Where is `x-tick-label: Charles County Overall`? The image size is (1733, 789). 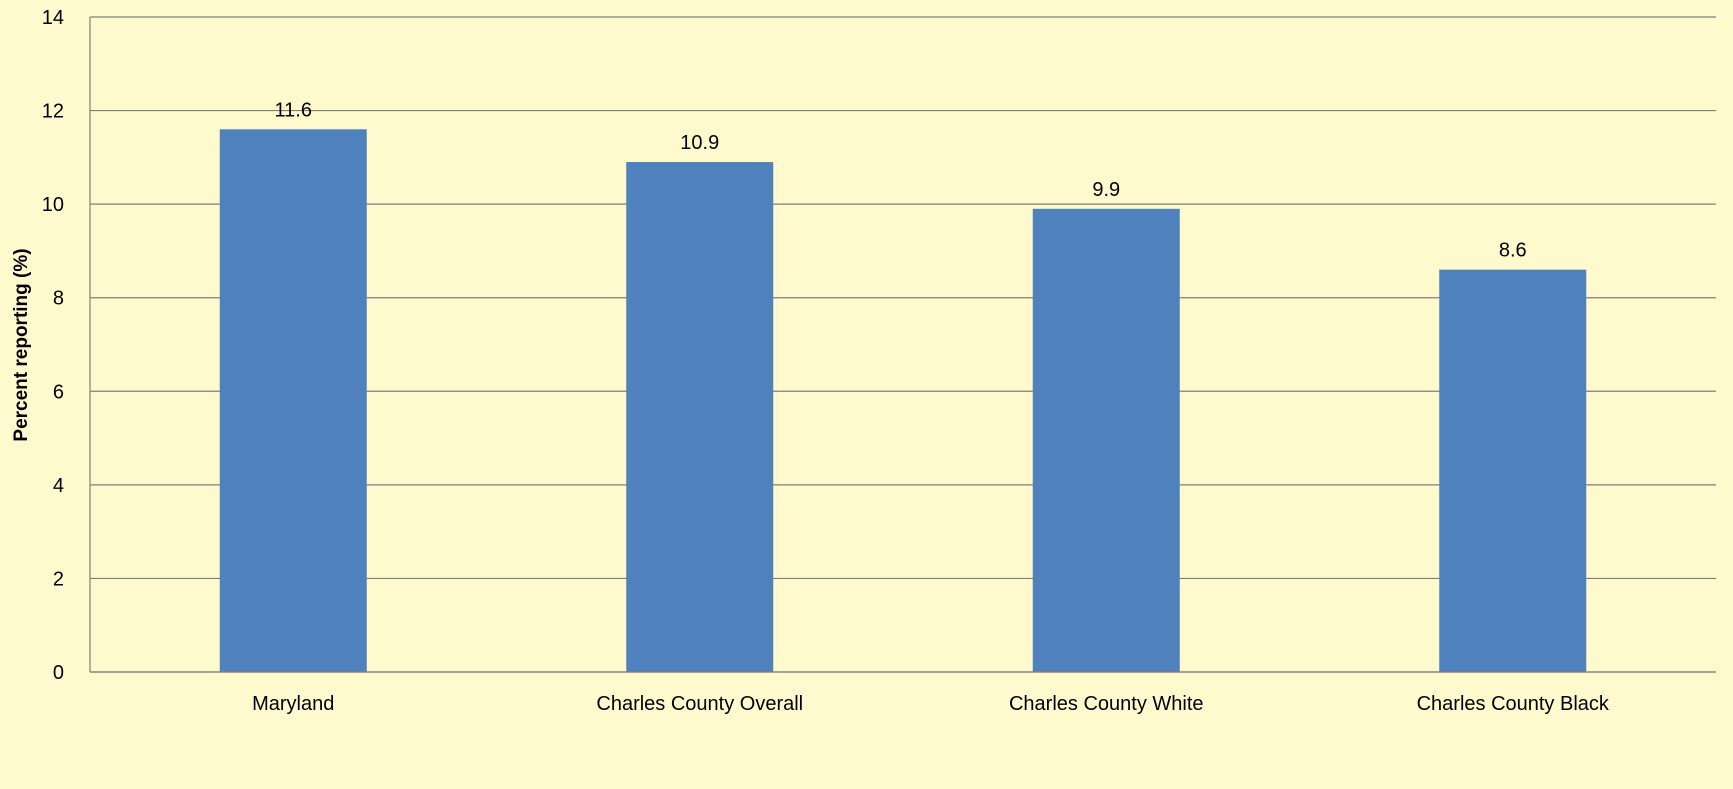 x-tick-label: Charles County Overall is located at coordinates (699, 704).